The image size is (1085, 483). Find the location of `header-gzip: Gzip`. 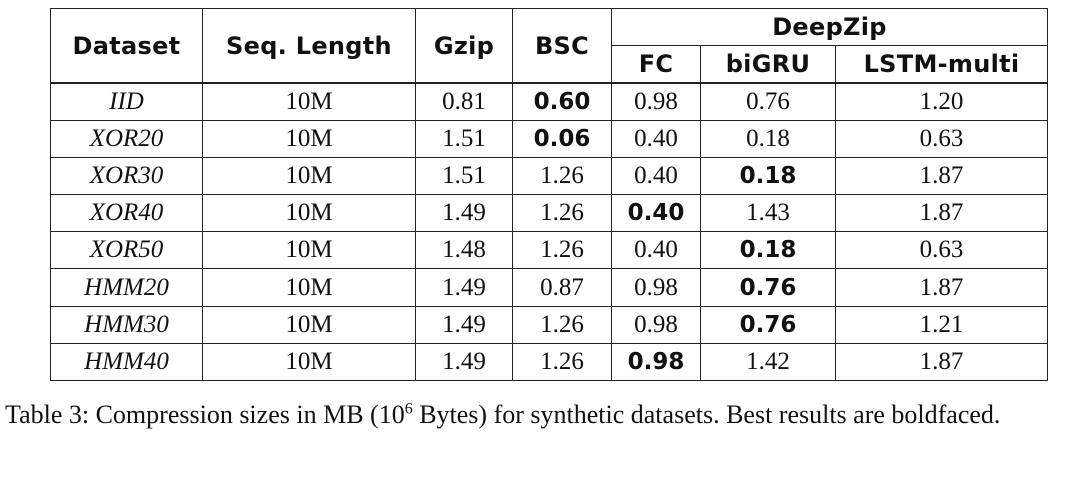

header-gzip: Gzip is located at coordinates (464, 46).